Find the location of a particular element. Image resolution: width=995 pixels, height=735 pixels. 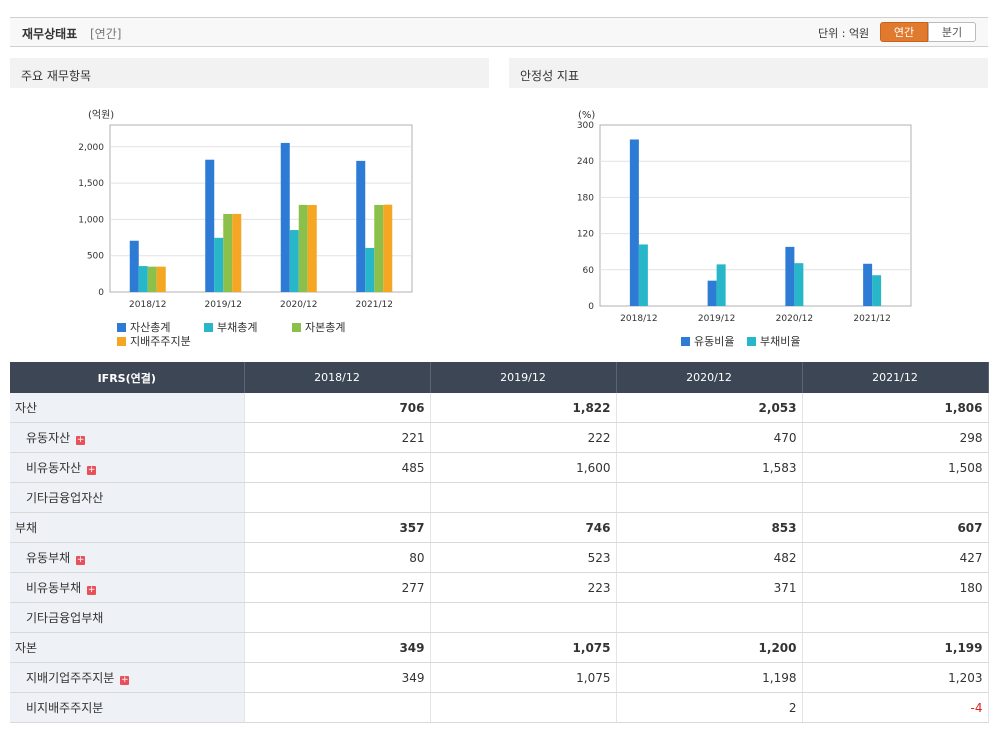

row-label: 자본 is located at coordinates (127, 647).